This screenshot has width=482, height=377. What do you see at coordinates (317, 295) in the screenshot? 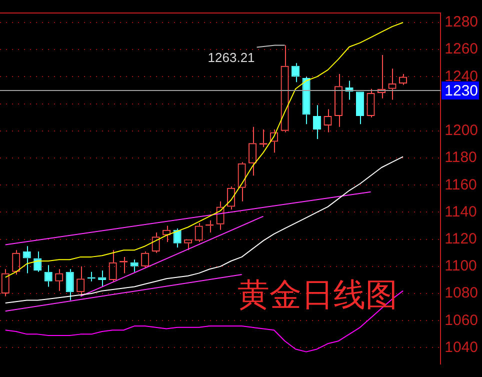
I see `text: 黄金日线图` at bounding box center [317, 295].